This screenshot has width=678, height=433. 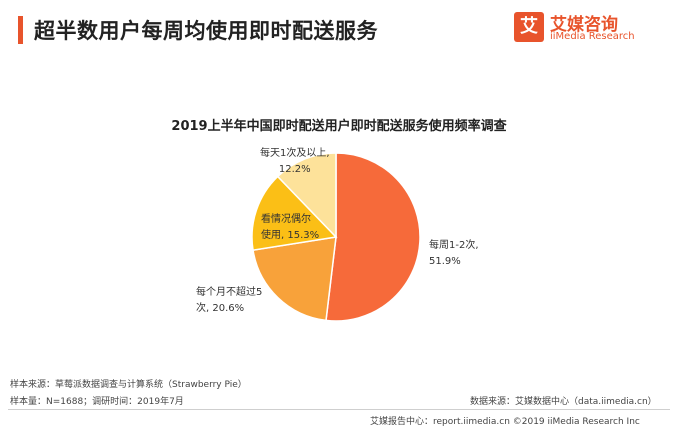 I want to click on label-weekly: 每周1-2次, 51.9%, so click(x=454, y=254).